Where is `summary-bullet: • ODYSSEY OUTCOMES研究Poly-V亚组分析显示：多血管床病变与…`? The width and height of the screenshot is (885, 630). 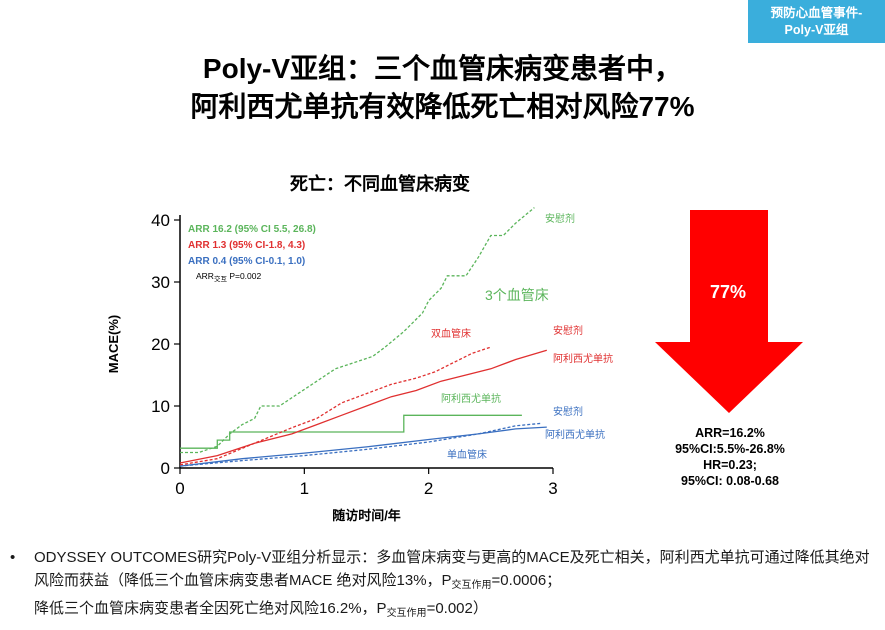
summary-bullet: • ODYSSEY OUTCOMES研究Poly-V亚组分析显示：多血管床病变与… is located at coordinates (440, 585).